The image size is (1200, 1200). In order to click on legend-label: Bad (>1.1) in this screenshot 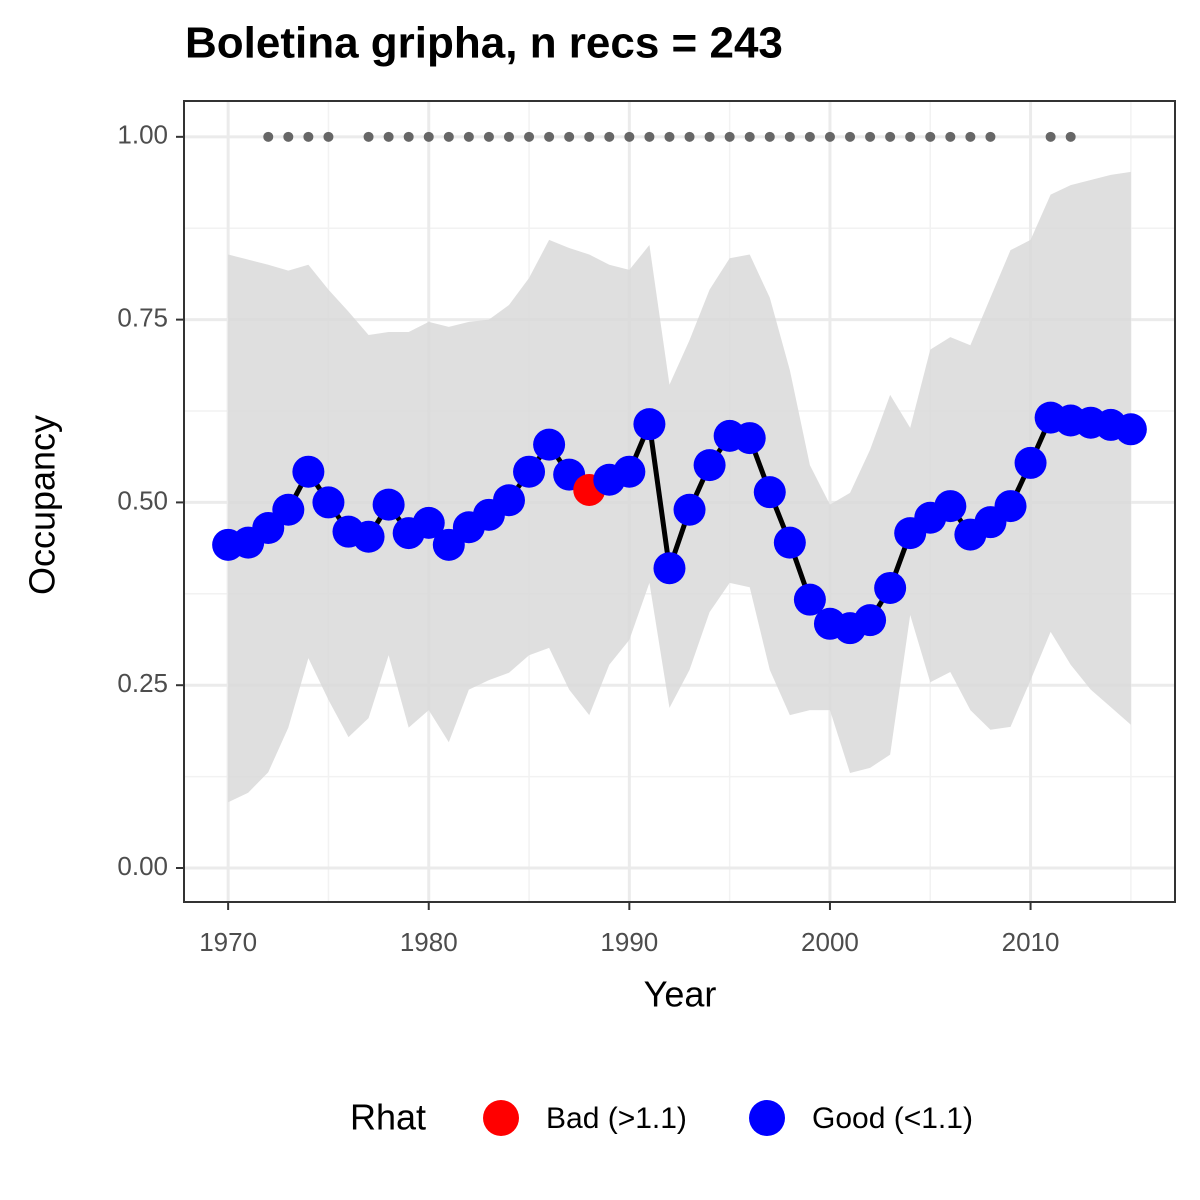, I will do `click(616, 1118)`.